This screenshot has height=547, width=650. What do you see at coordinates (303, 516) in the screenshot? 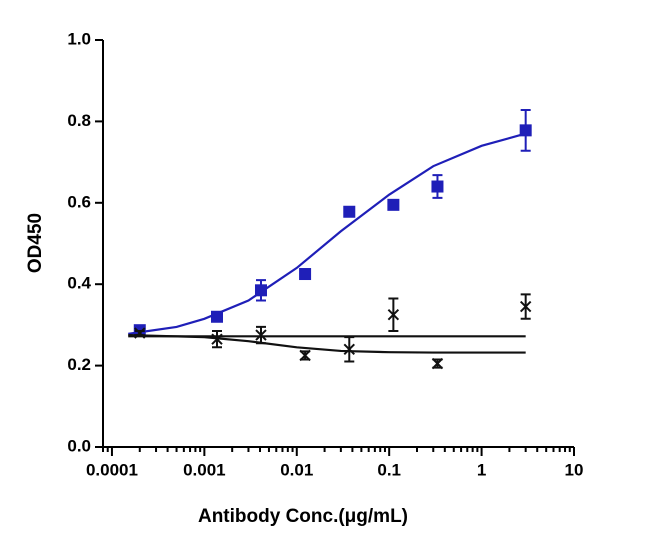
I see `x-axis-label: Antibody Conc.(μg/mL)` at bounding box center [303, 516].